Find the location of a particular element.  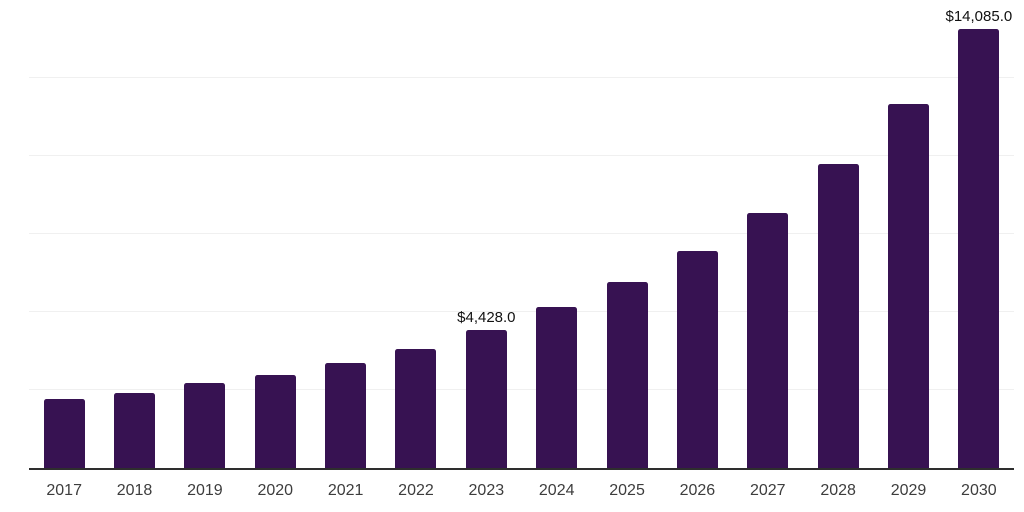

bar-2020 is located at coordinates (275, 421).